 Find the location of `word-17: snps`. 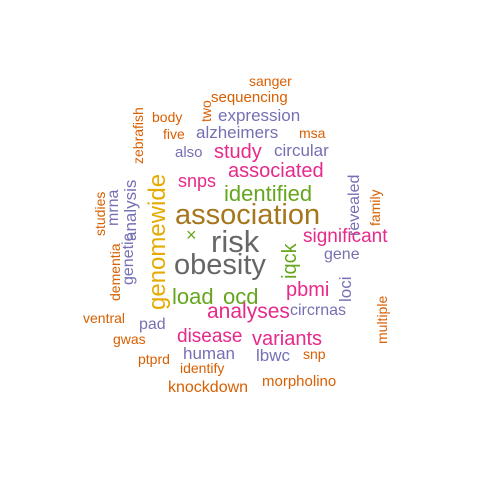

word-17: snps is located at coordinates (197, 181).